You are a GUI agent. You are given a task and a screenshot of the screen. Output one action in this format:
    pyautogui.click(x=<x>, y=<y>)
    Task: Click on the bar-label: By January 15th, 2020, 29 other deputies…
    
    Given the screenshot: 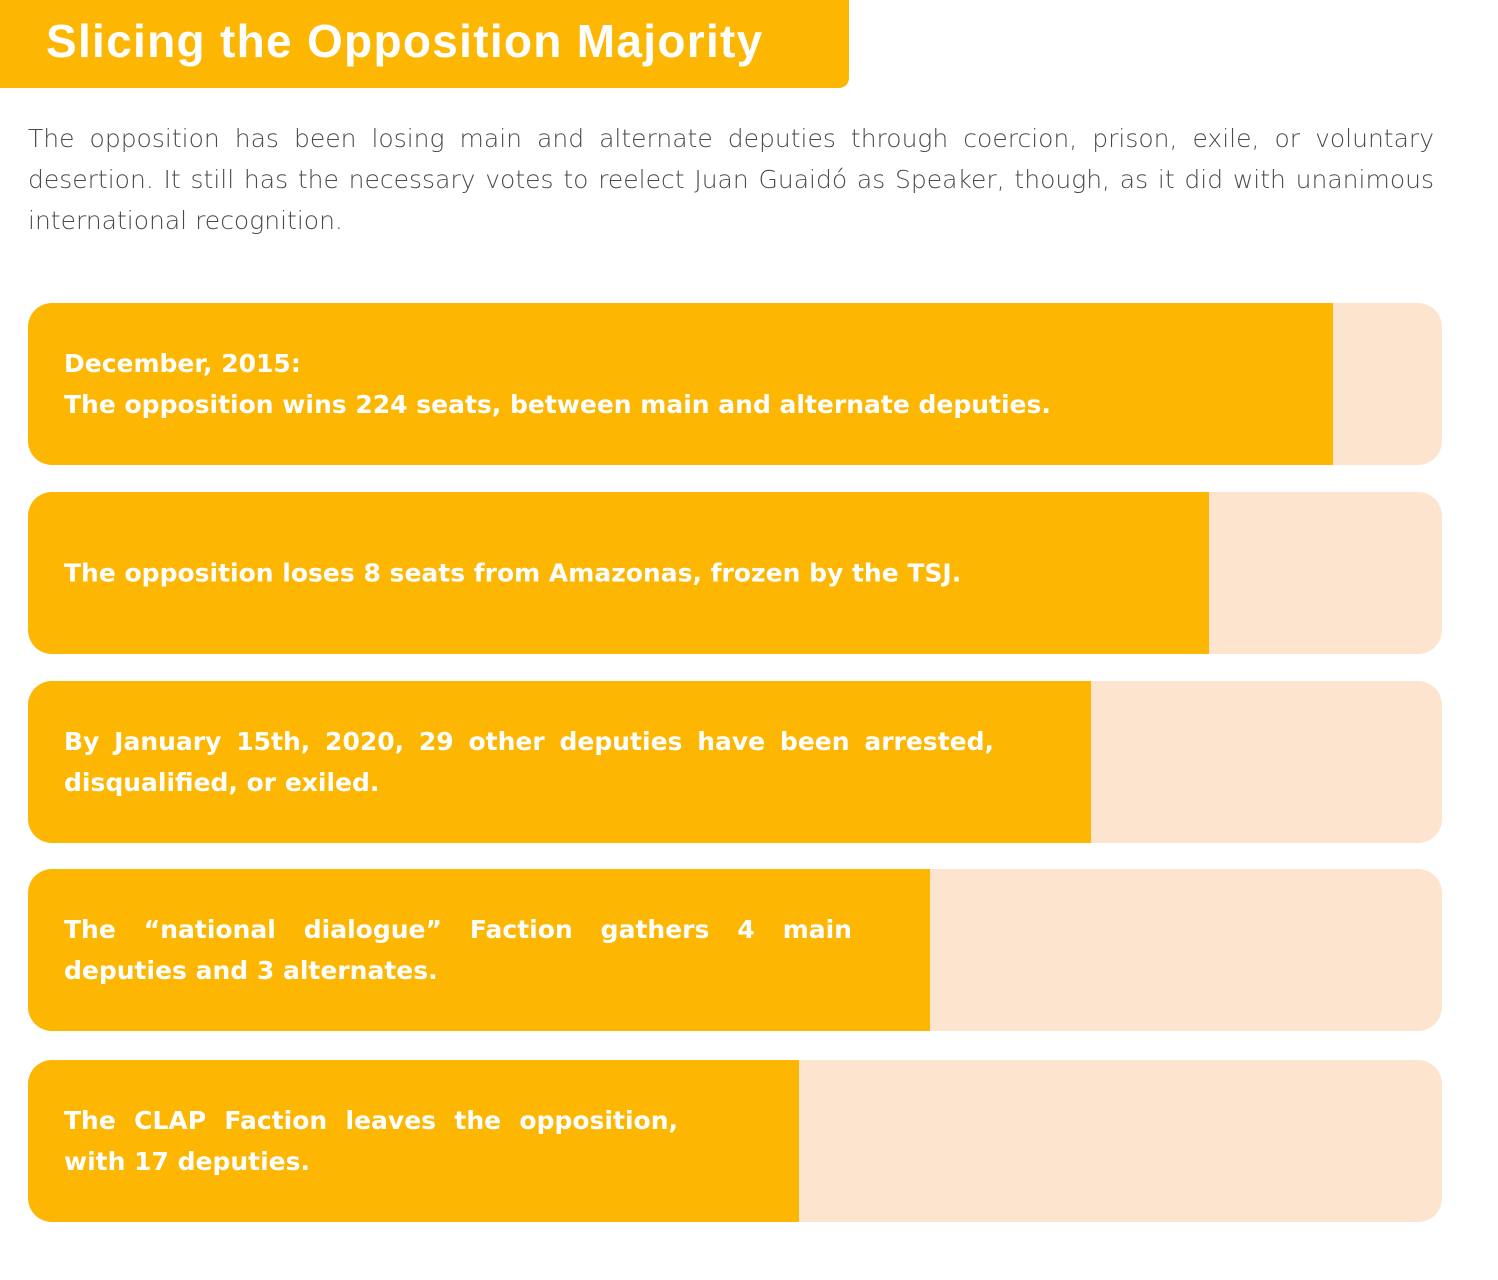 What is the action you would take?
    pyautogui.click(x=529, y=762)
    